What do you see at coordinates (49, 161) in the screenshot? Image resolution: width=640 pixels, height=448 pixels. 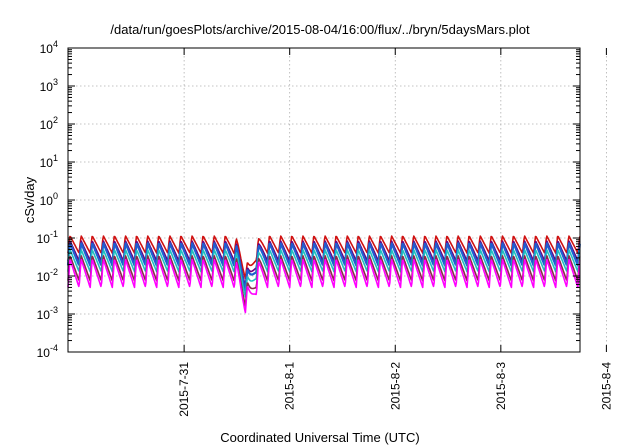 I see `y-tick-label: 10¹` at bounding box center [49, 161].